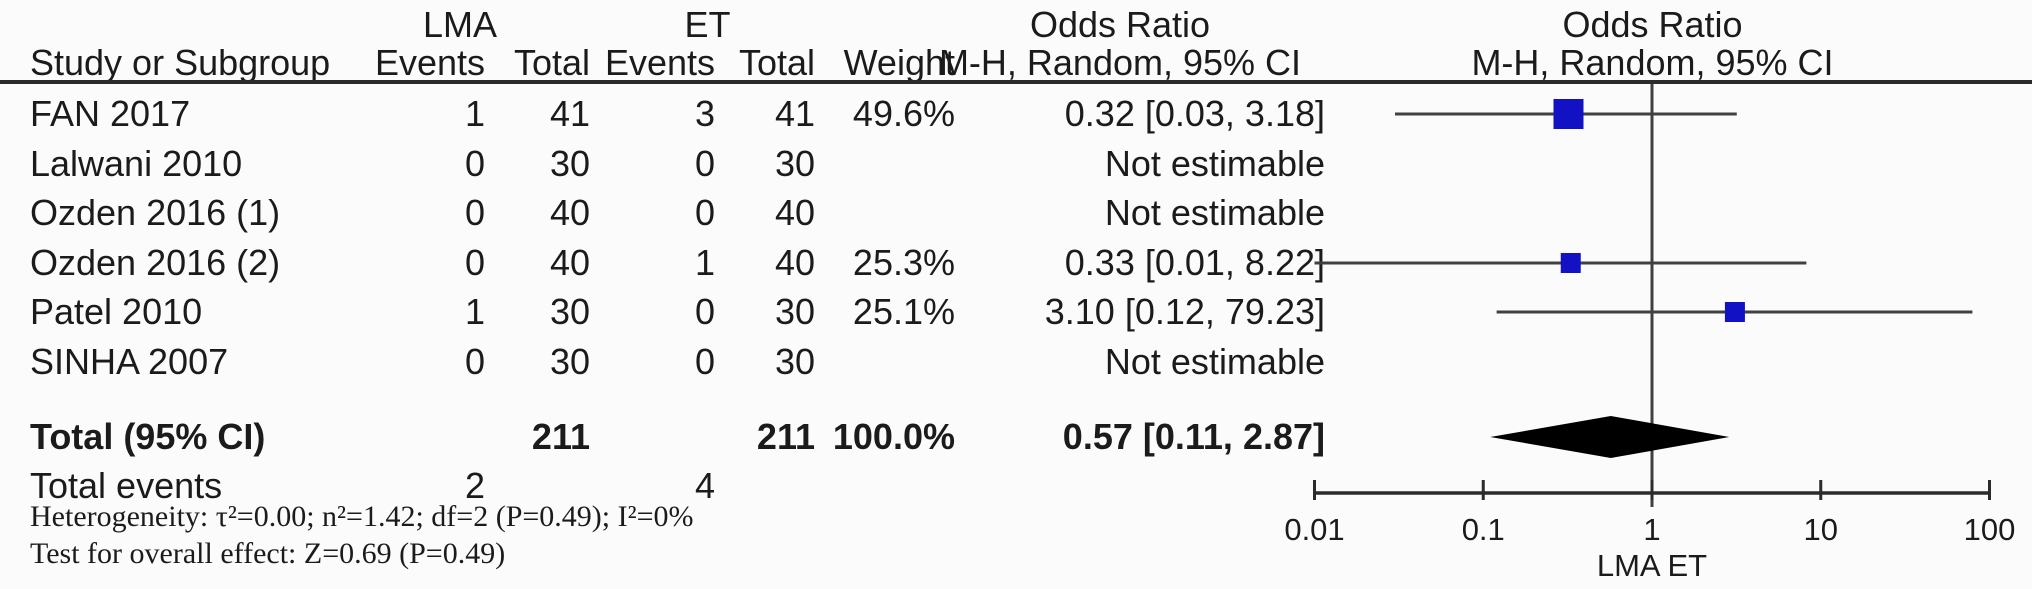 The image size is (2032, 589). What do you see at coordinates (659, 62) in the screenshot?
I see `et-events-header: Events` at bounding box center [659, 62].